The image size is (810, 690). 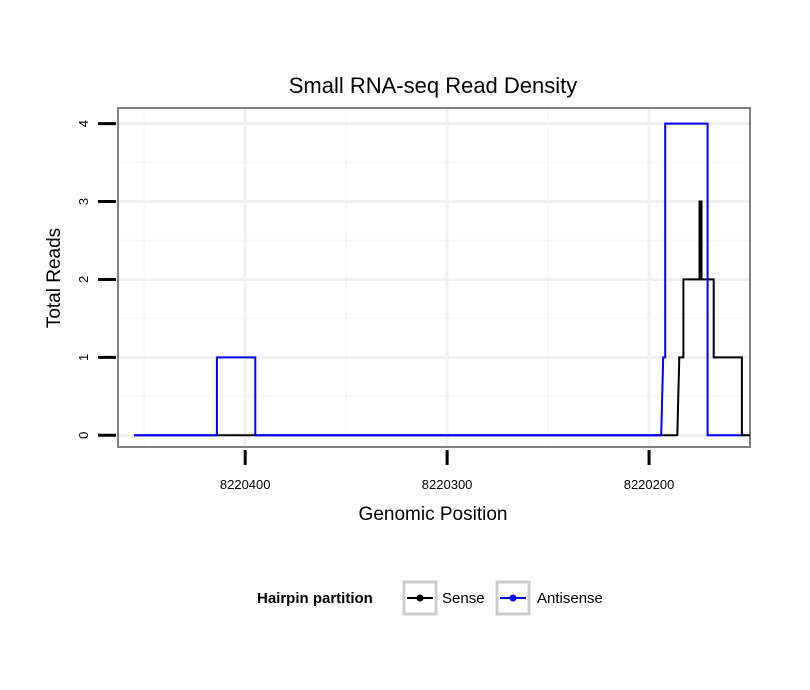 I want to click on x-axis-title: Genomic Position, so click(x=433, y=514).